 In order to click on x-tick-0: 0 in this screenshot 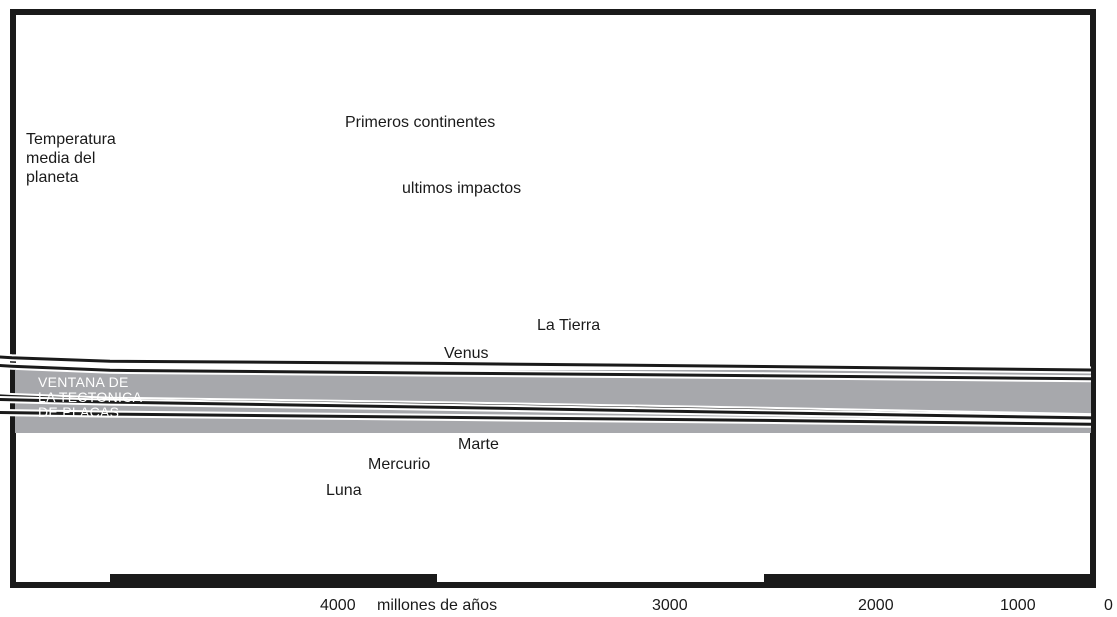, I will do `click(1108, 605)`.